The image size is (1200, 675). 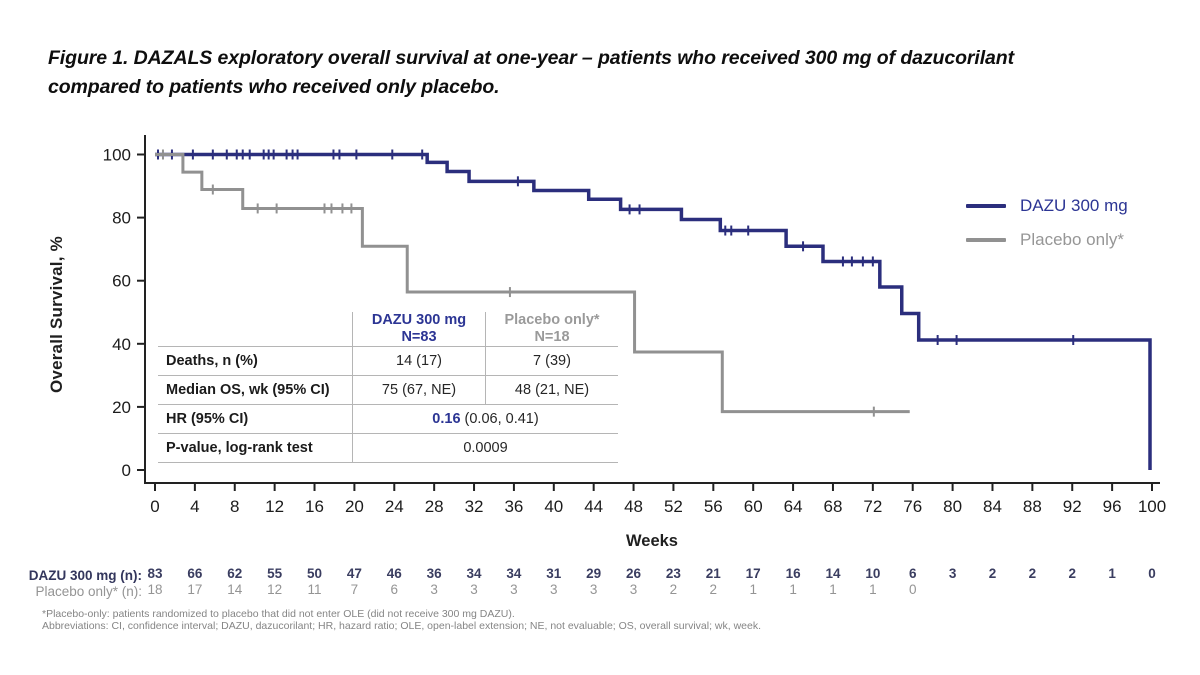 What do you see at coordinates (634, 573) in the screenshot?
I see `risk-count: 26` at bounding box center [634, 573].